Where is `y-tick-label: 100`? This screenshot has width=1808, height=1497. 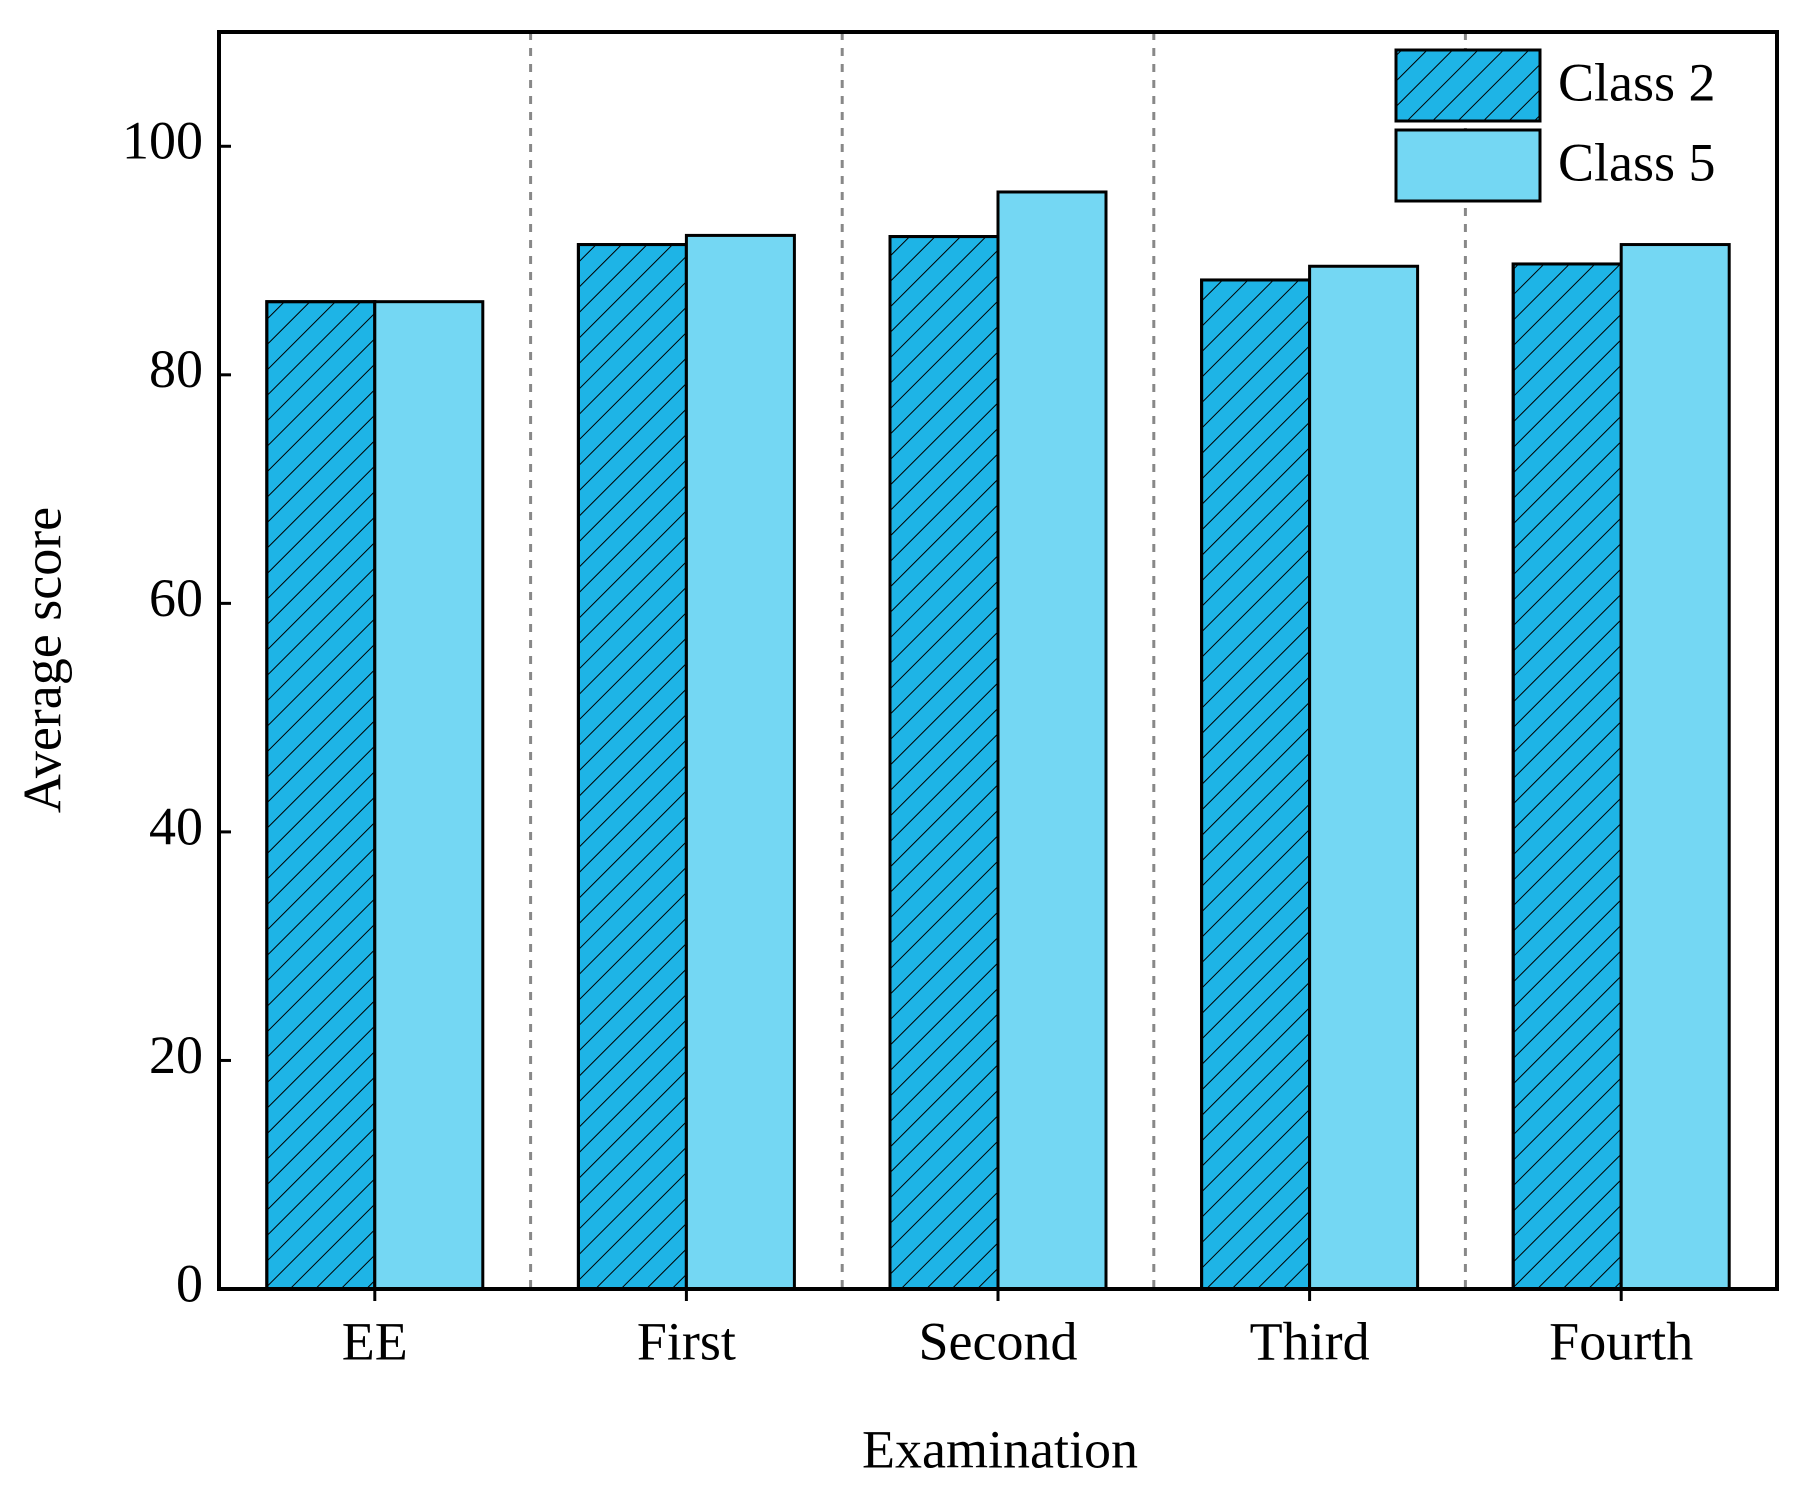
y-tick-label: 100 is located at coordinates (162, 141).